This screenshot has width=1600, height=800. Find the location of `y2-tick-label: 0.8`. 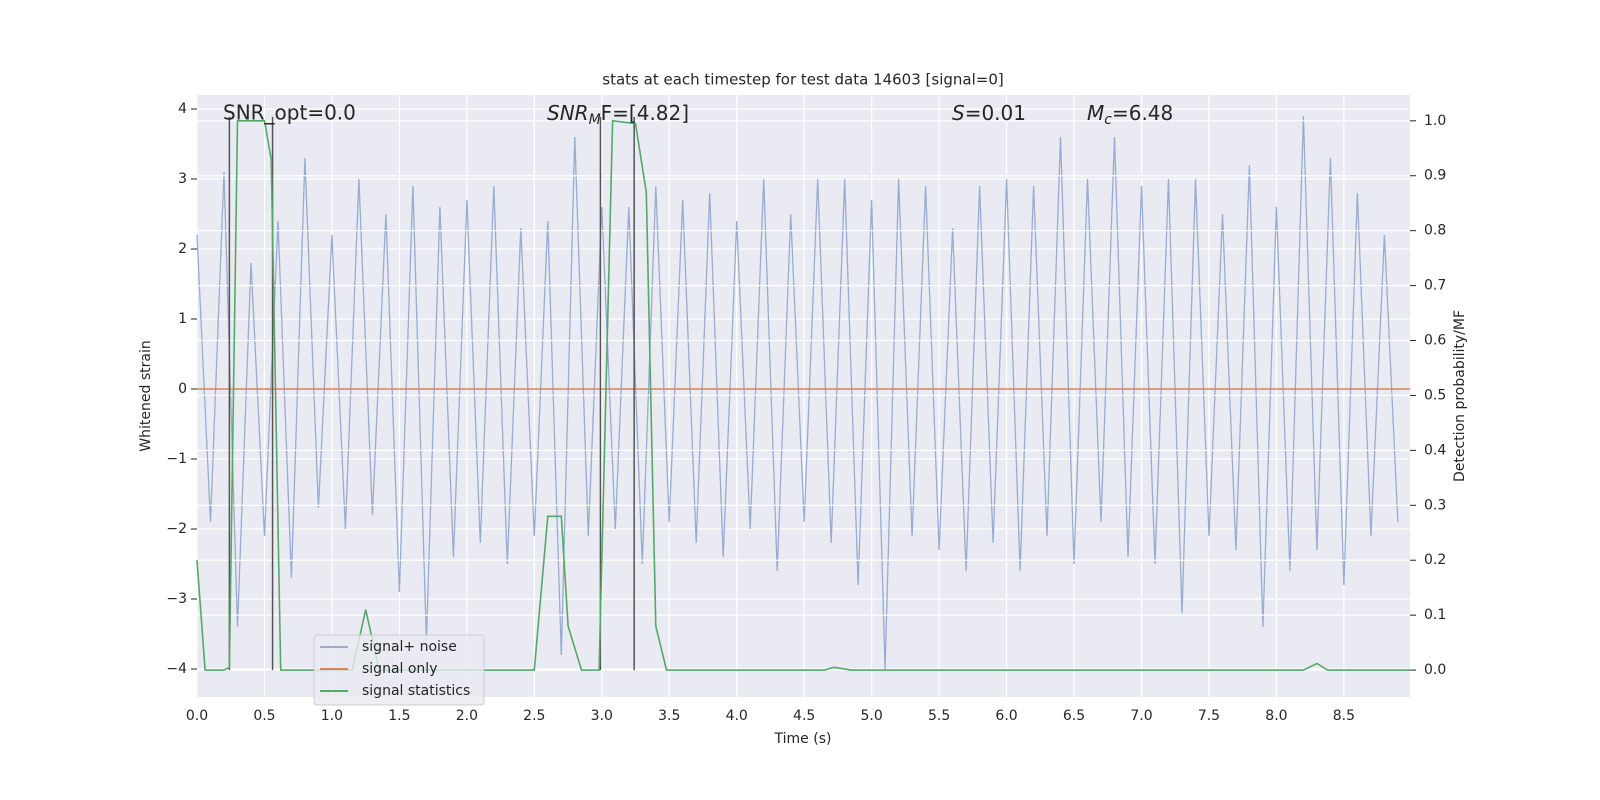

y2-tick-label: 0.8 is located at coordinates (1435, 231).